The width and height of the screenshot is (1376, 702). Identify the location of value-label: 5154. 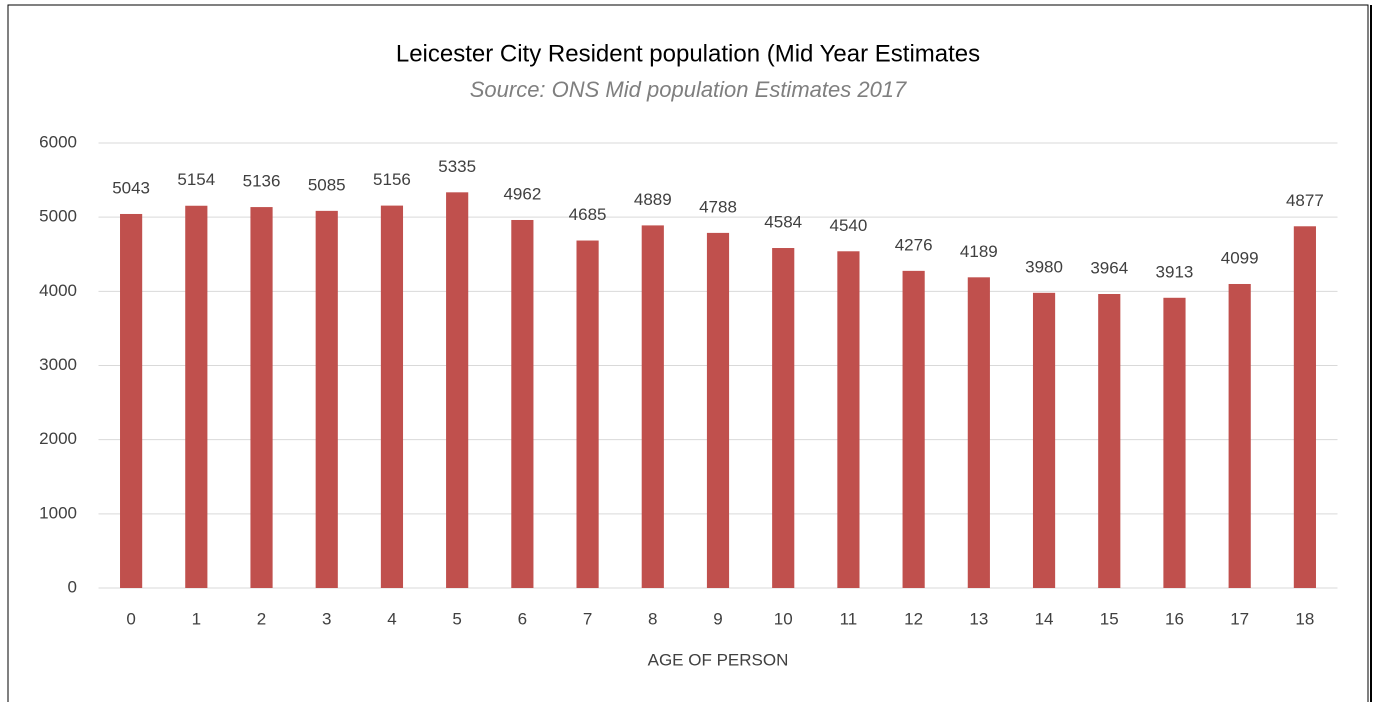
(196, 179).